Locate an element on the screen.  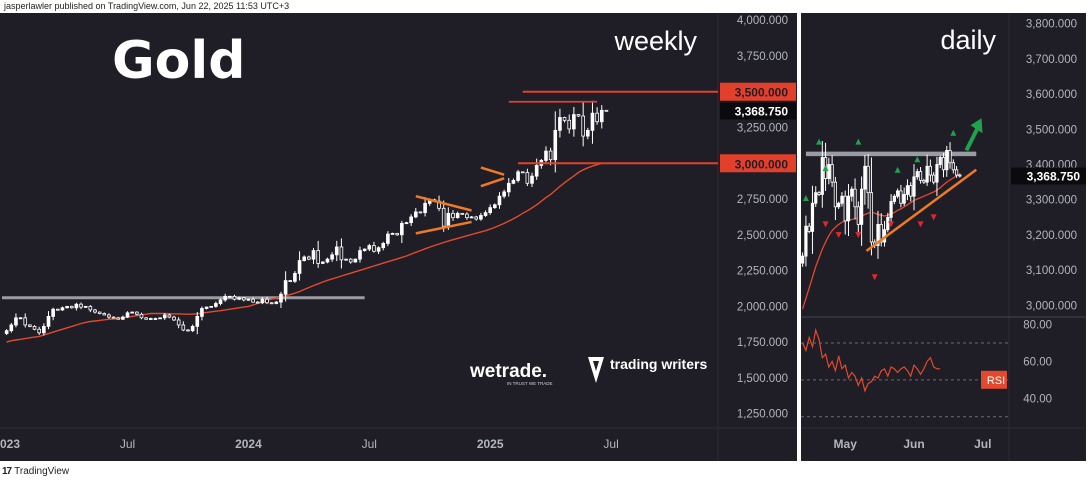
tradingwriters-logo: trading writers is located at coordinates (658, 364).